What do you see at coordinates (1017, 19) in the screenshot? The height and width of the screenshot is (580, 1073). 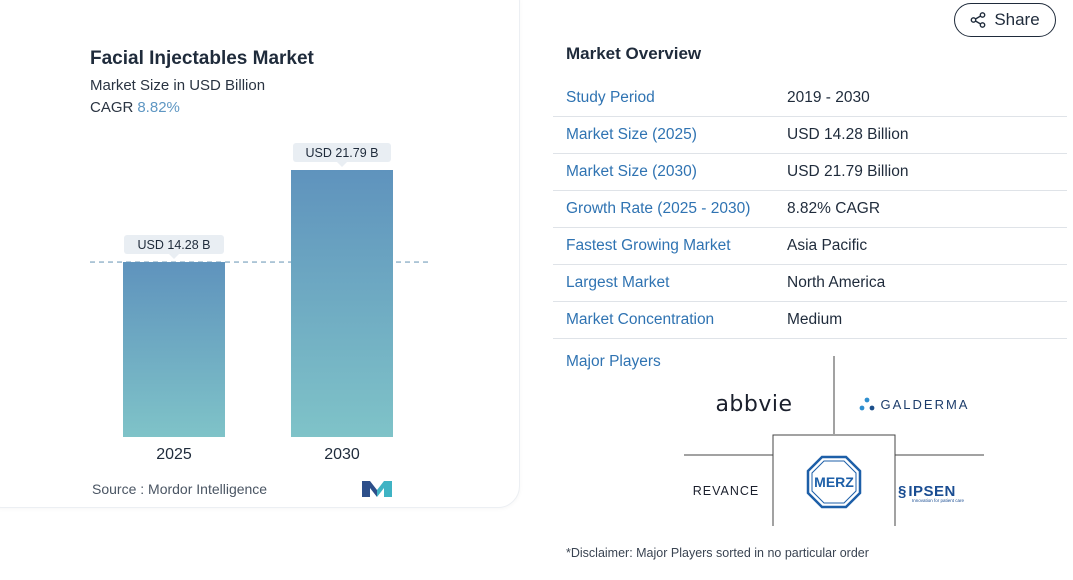 I see `share-label: Share` at bounding box center [1017, 19].